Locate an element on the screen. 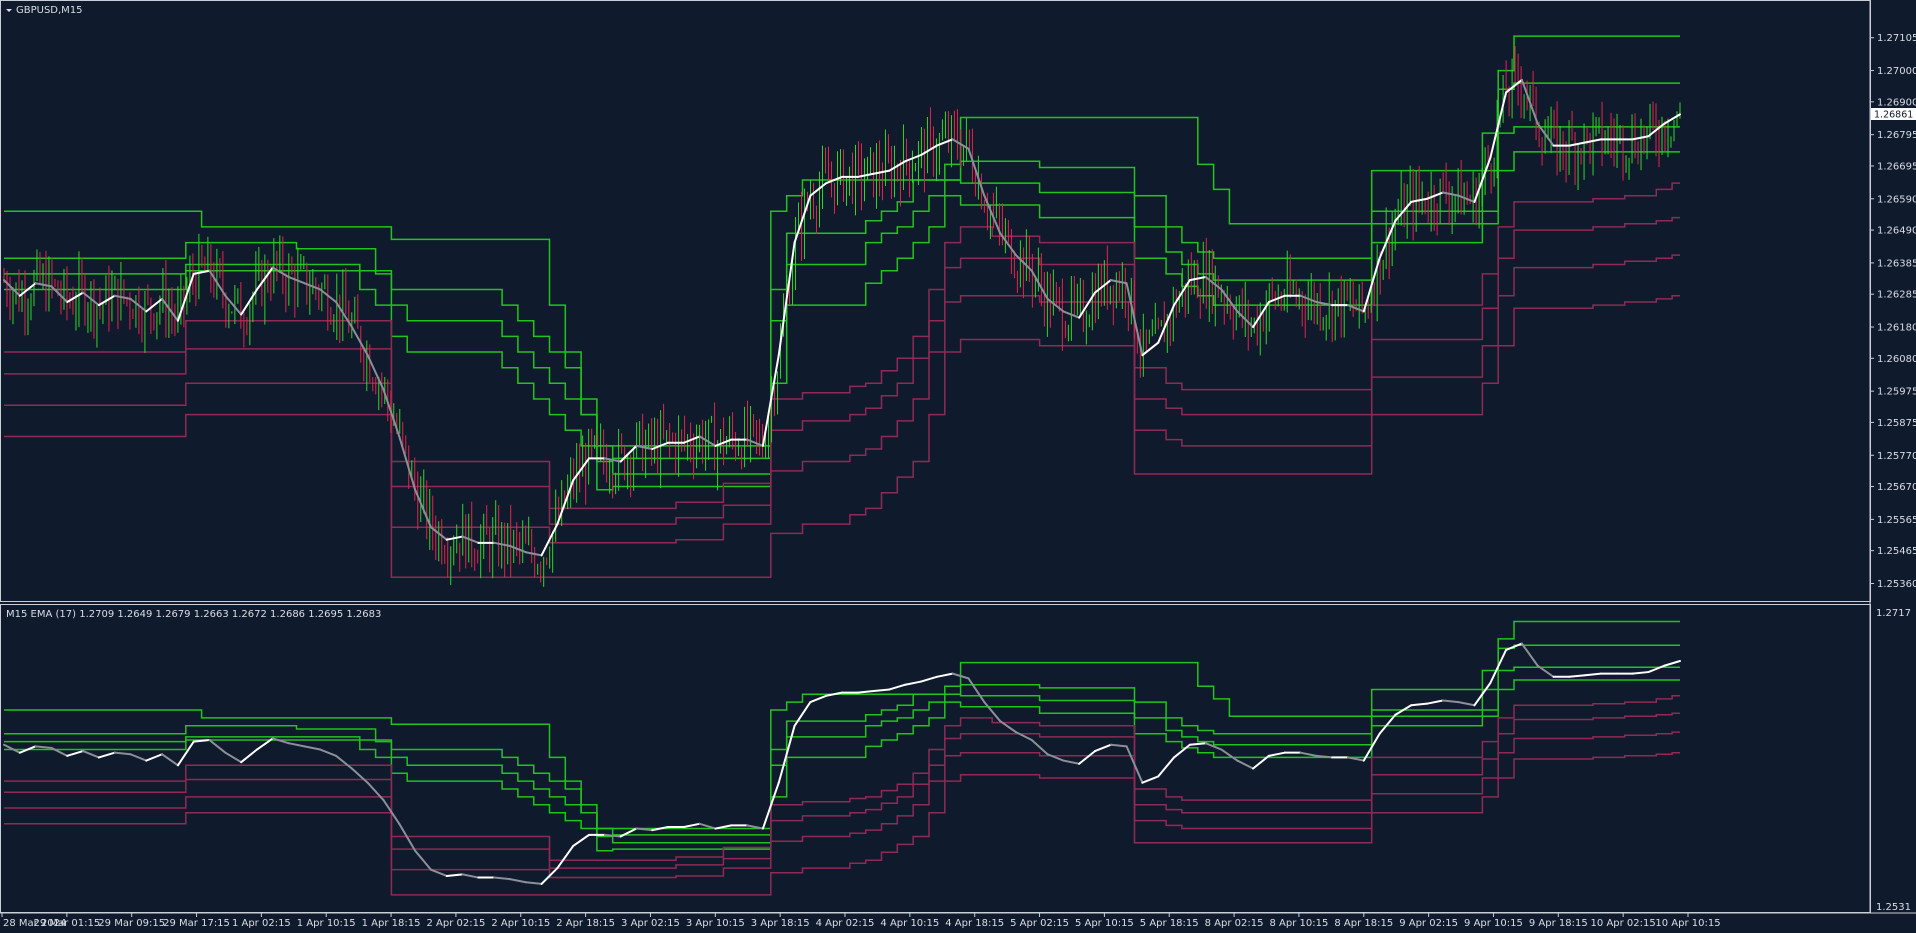 This screenshot has width=1916, height=933. sub-axis-bottom: 1.2531 is located at coordinates (1893, 907).